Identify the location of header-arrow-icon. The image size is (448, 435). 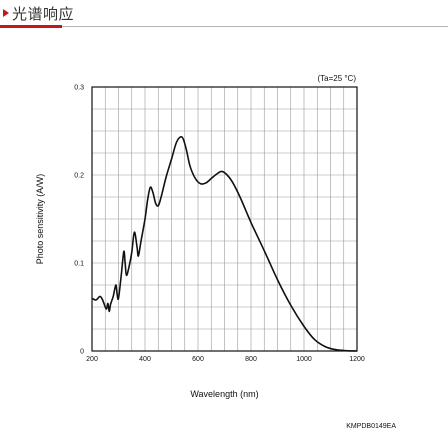
(6, 13).